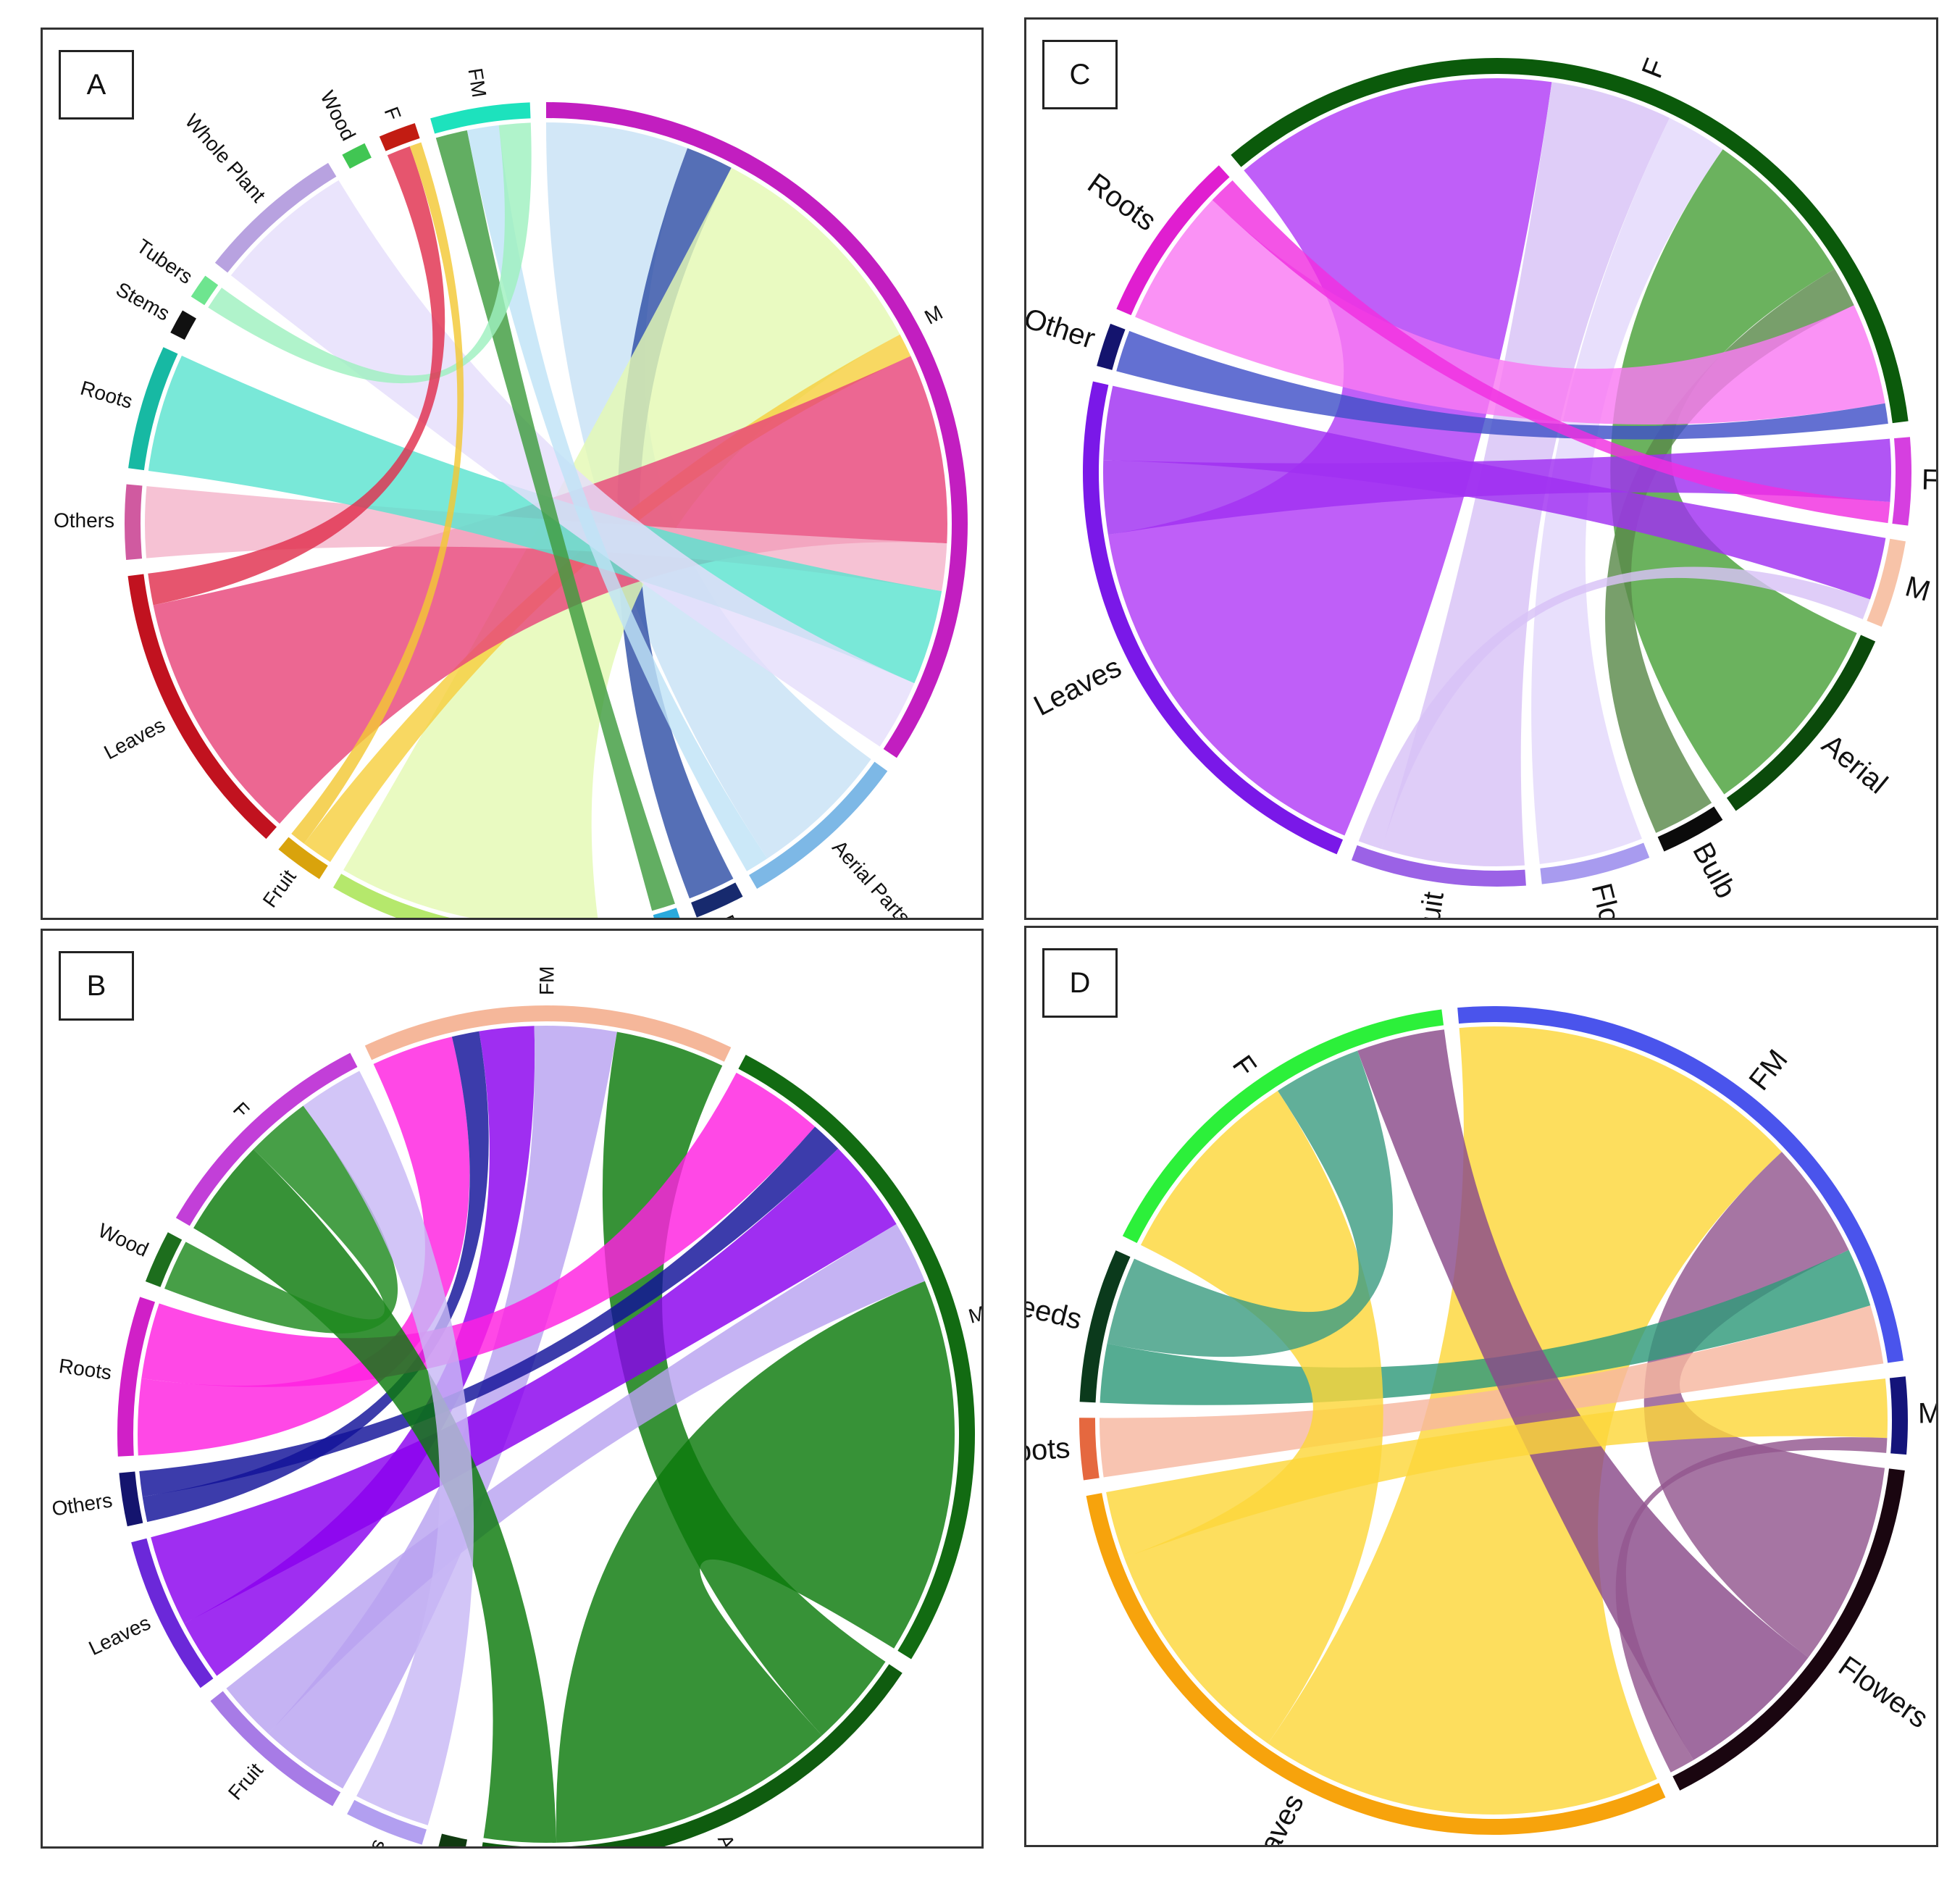 This screenshot has width=1960, height=1879. Describe the element at coordinates (1714, 870) in the screenshot. I see `sector-label-bulb: Bulb` at that location.